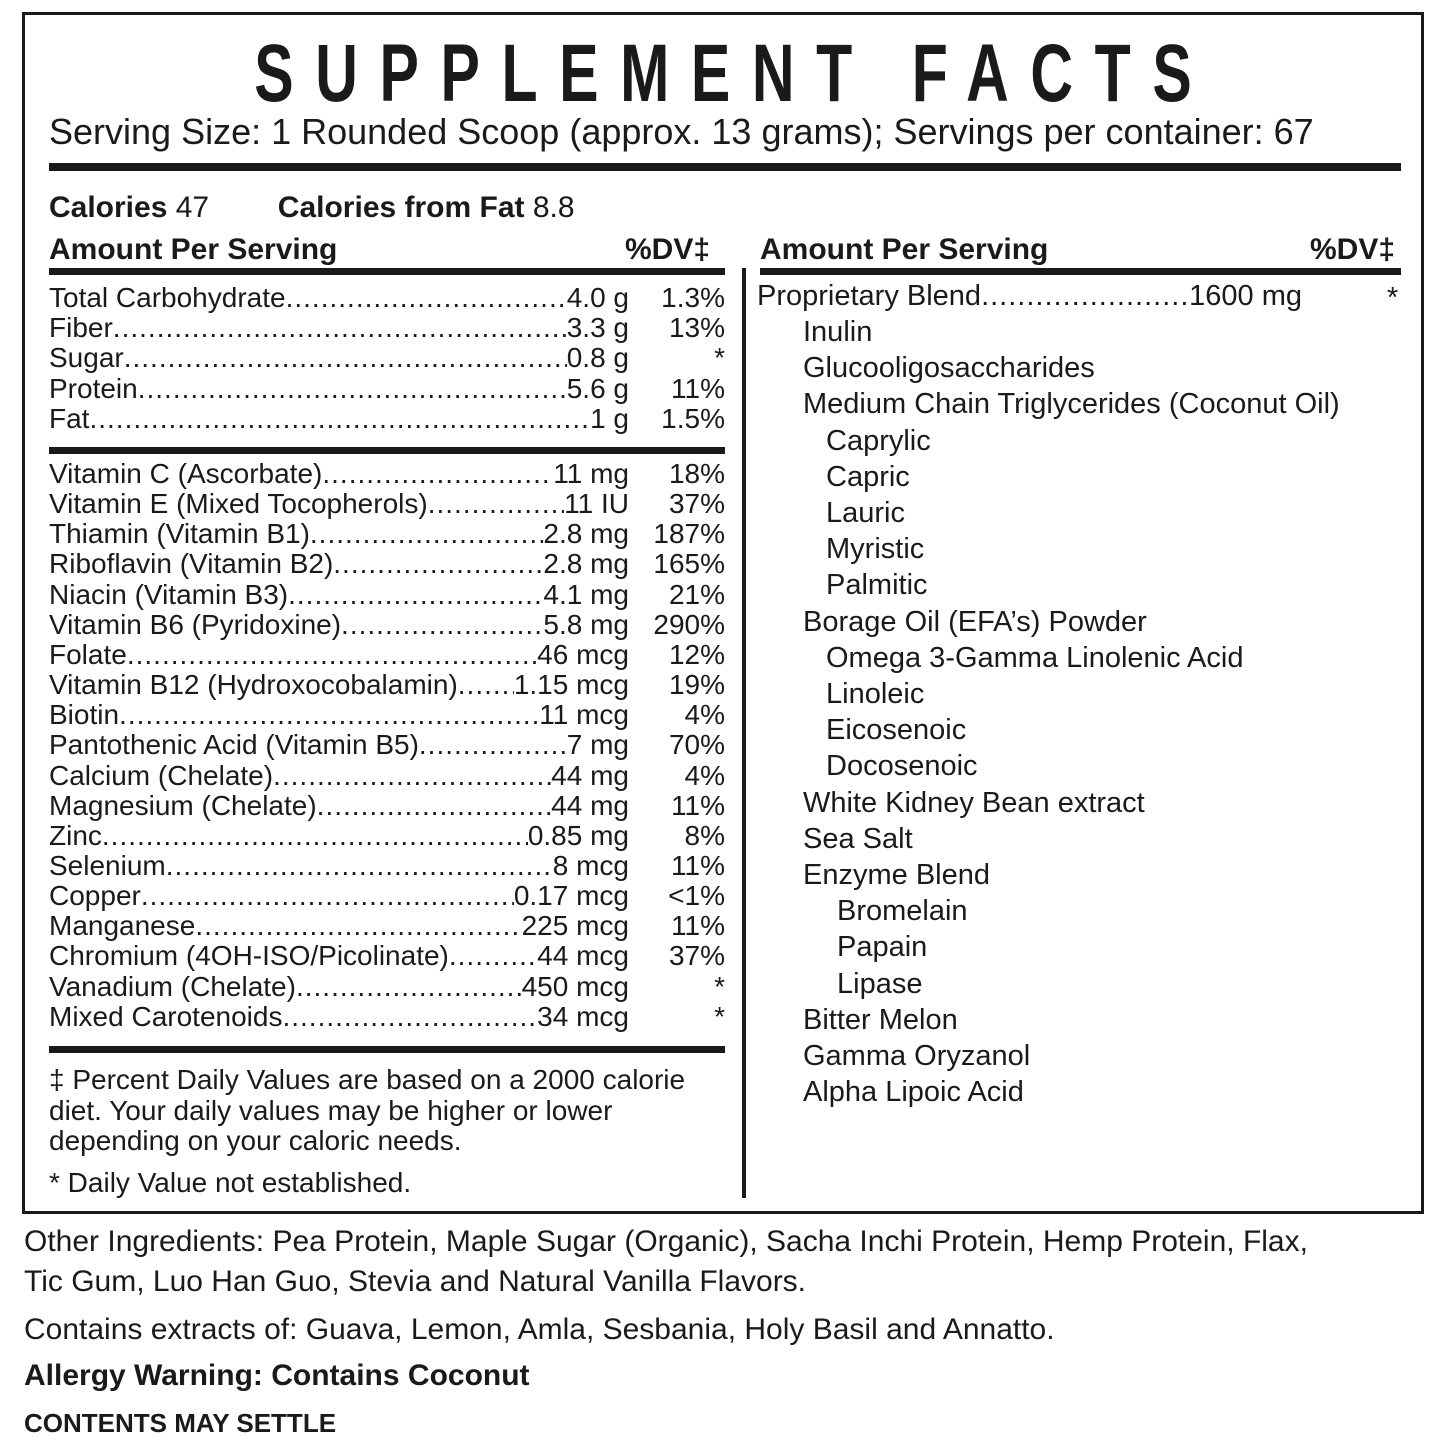 The image size is (1445, 1445). I want to click on nutrient-dv: 187%, so click(689, 534).